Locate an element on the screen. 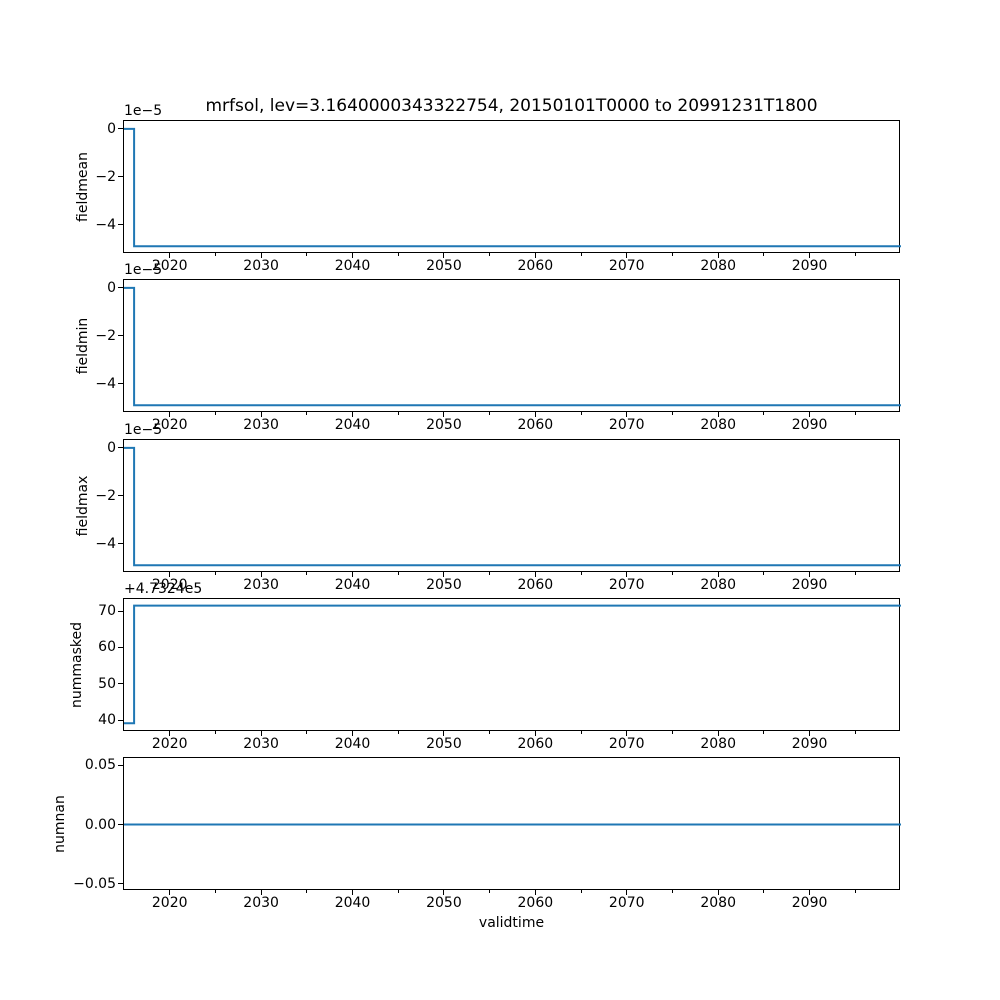 This screenshot has width=1000, height=1000. y-tick-label: −0.05 is located at coordinates (94, 883).